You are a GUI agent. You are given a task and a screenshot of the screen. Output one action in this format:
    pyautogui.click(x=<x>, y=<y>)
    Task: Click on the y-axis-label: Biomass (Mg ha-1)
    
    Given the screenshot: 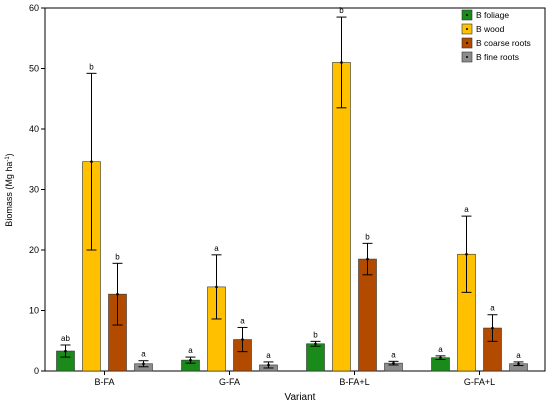 What is the action you would take?
    pyautogui.click(x=9, y=189)
    